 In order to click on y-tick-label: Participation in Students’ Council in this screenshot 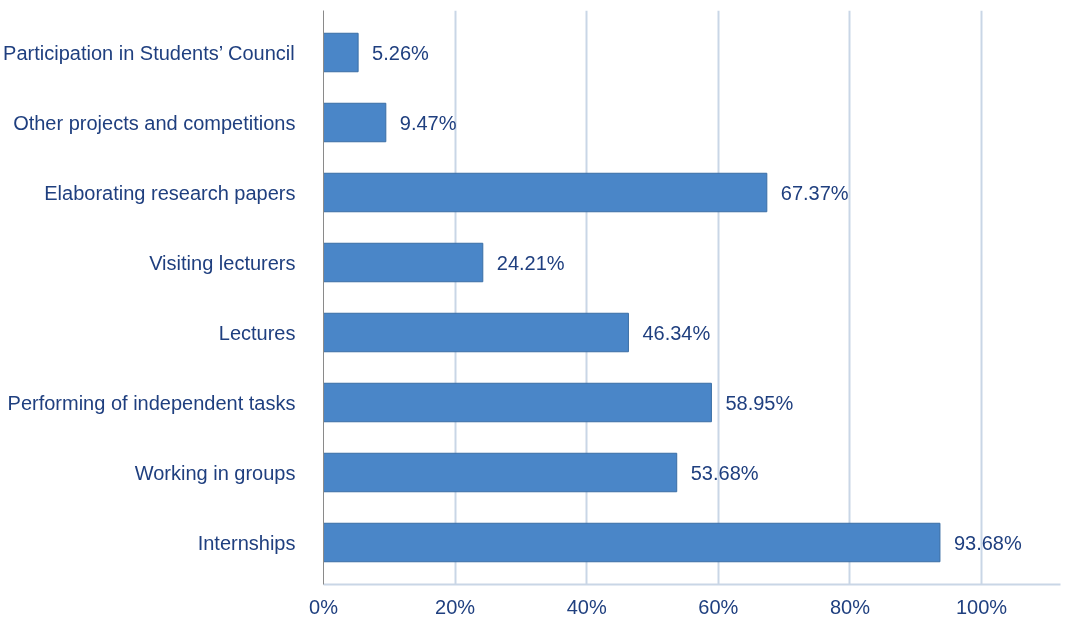, I will do `click(149, 52)`.